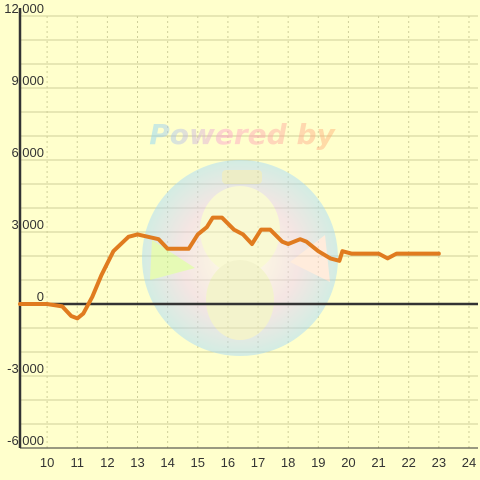 The height and width of the screenshot is (480, 480). Describe the element at coordinates (137, 462) in the screenshot. I see `x-tick-label: 13` at that location.